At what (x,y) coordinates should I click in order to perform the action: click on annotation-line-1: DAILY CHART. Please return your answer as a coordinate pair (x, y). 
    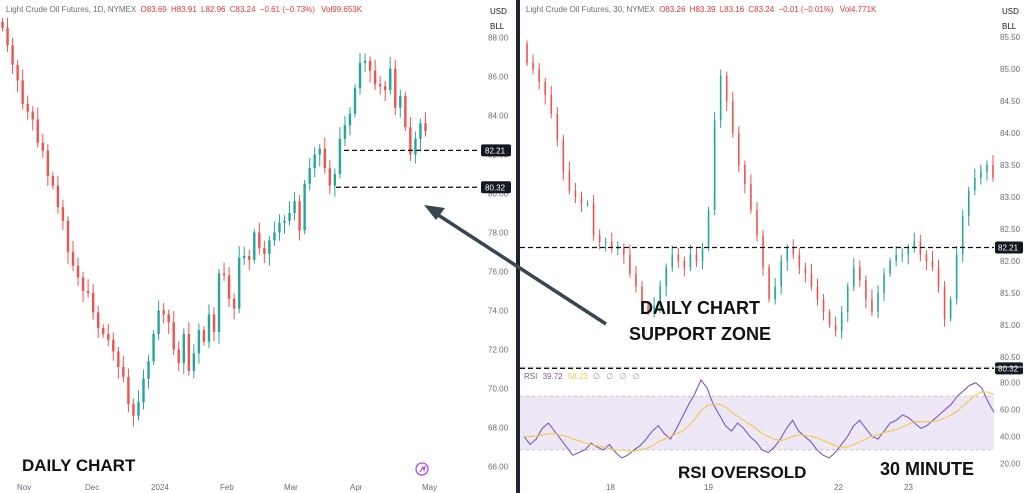
    Looking at the image, I should click on (700, 308).